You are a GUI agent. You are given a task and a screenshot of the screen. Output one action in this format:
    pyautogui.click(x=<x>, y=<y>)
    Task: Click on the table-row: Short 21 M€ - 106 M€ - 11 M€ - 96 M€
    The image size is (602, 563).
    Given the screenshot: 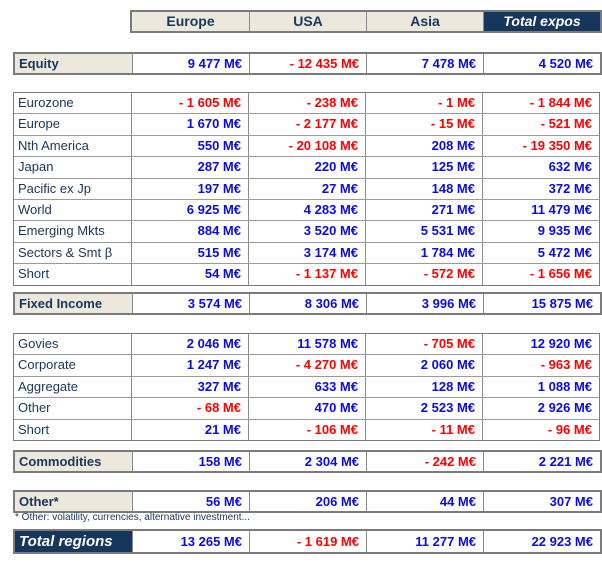 What is the action you would take?
    pyautogui.click(x=306, y=429)
    